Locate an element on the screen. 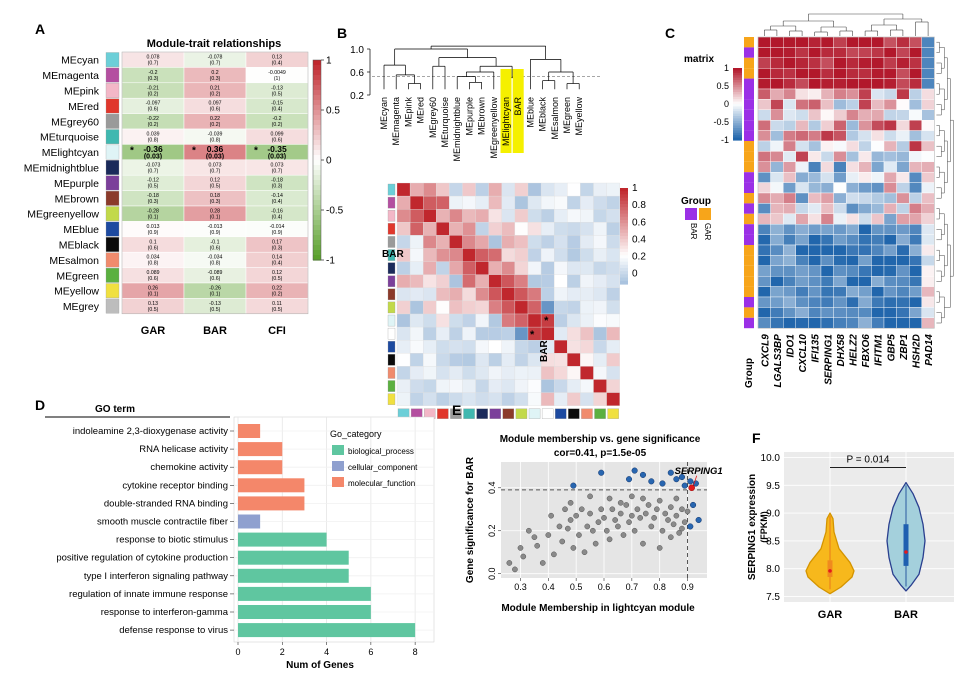 This screenshot has height=685, width=976. gene-label: IFI135 is located at coordinates (816, 348).